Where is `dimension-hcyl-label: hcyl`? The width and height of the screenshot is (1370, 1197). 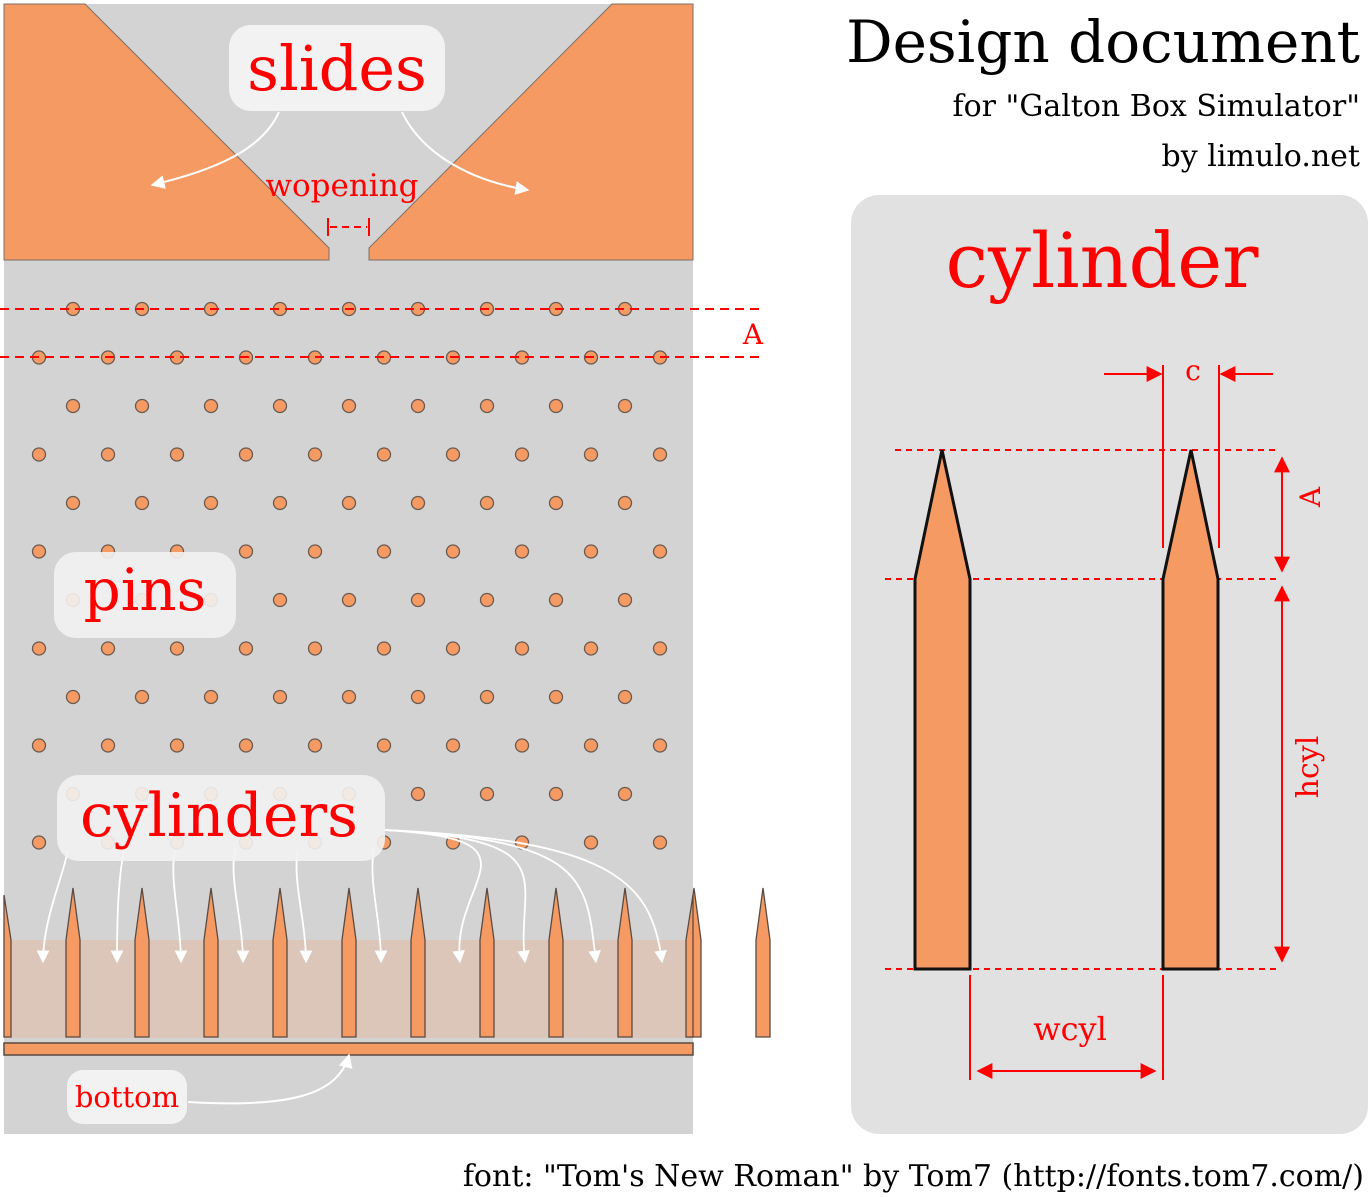 dimension-hcyl-label: hcyl is located at coordinates (1308, 767).